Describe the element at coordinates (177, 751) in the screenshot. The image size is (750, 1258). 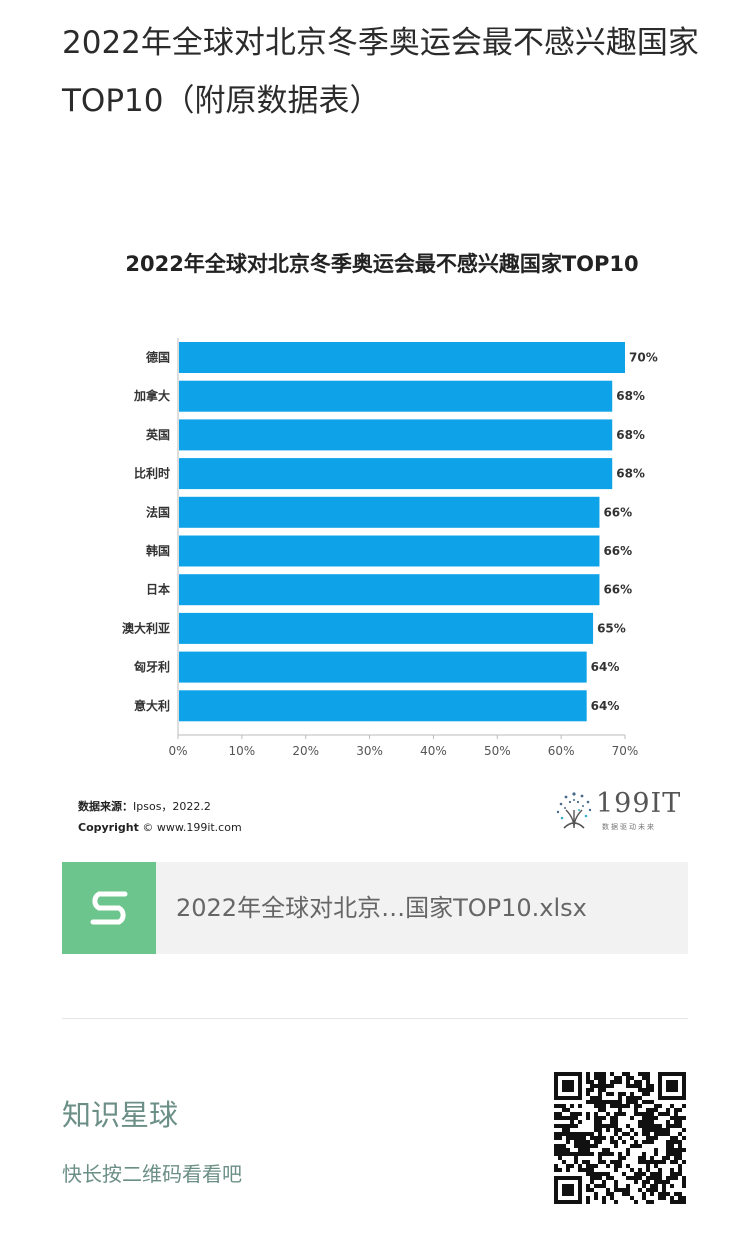
I see `x-tick-label: 0%` at that location.